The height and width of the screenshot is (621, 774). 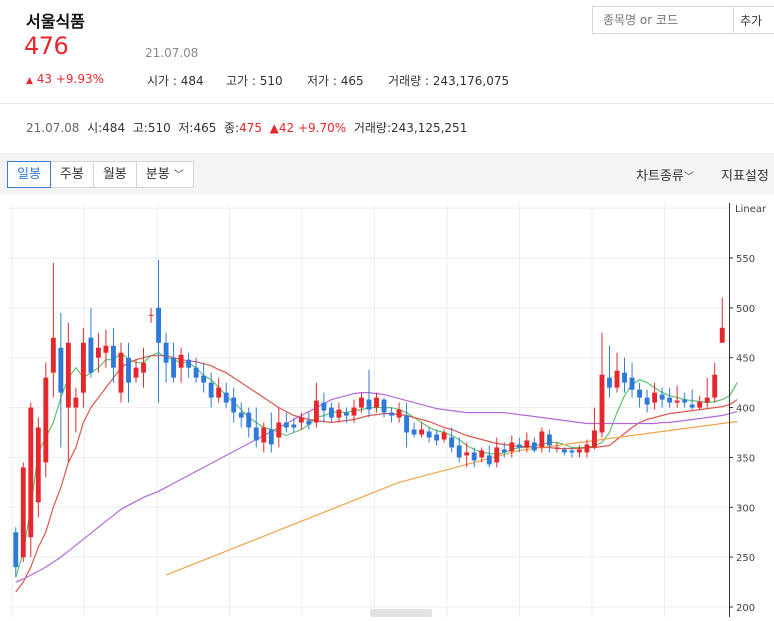 I want to click on summary-open: 484, so click(x=114, y=128).